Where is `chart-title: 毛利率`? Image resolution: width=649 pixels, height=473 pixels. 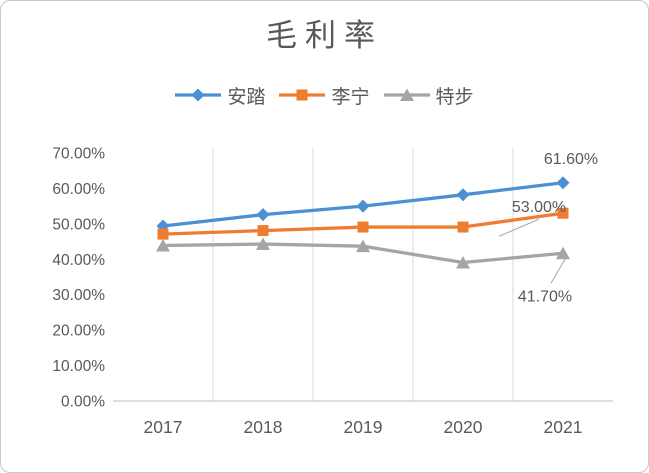
chart-title: 毛利率 is located at coordinates (324, 35).